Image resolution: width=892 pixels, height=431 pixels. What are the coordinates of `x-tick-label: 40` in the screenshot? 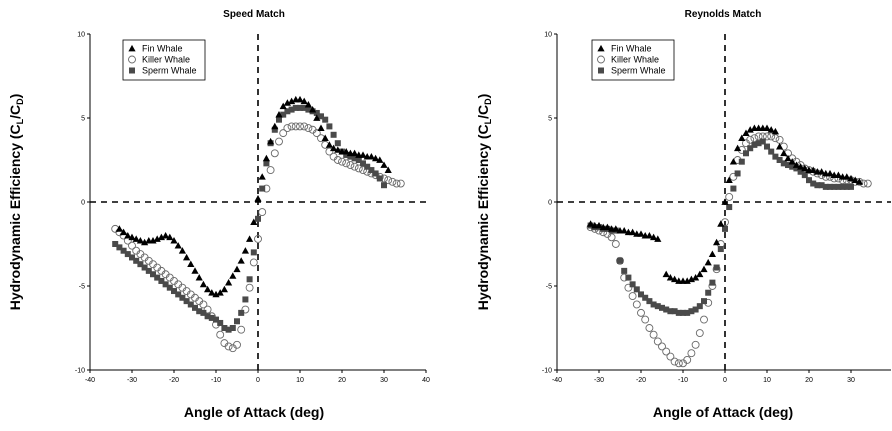 It's located at (426, 380).